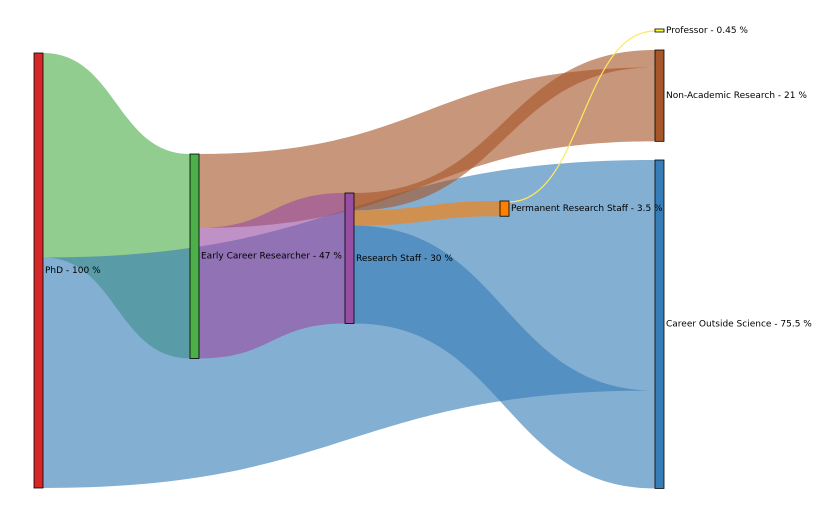 Image resolution: width=820 pixels, height=518 pixels. Describe the element at coordinates (504, 130) in the screenshot. I see `link-rs-to-nar` at that location.